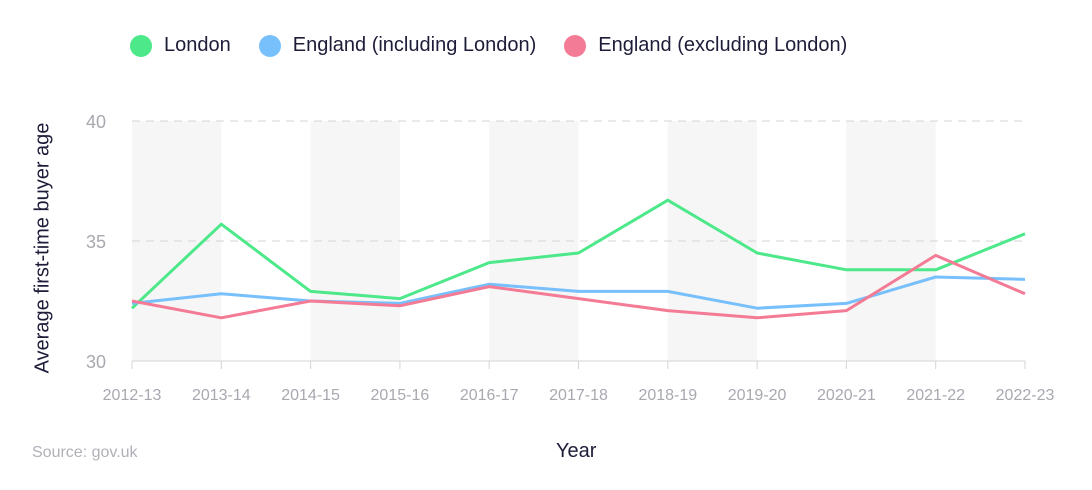 The height and width of the screenshot is (490, 1092). What do you see at coordinates (576, 451) in the screenshot?
I see `x-axis-label: Year` at bounding box center [576, 451].